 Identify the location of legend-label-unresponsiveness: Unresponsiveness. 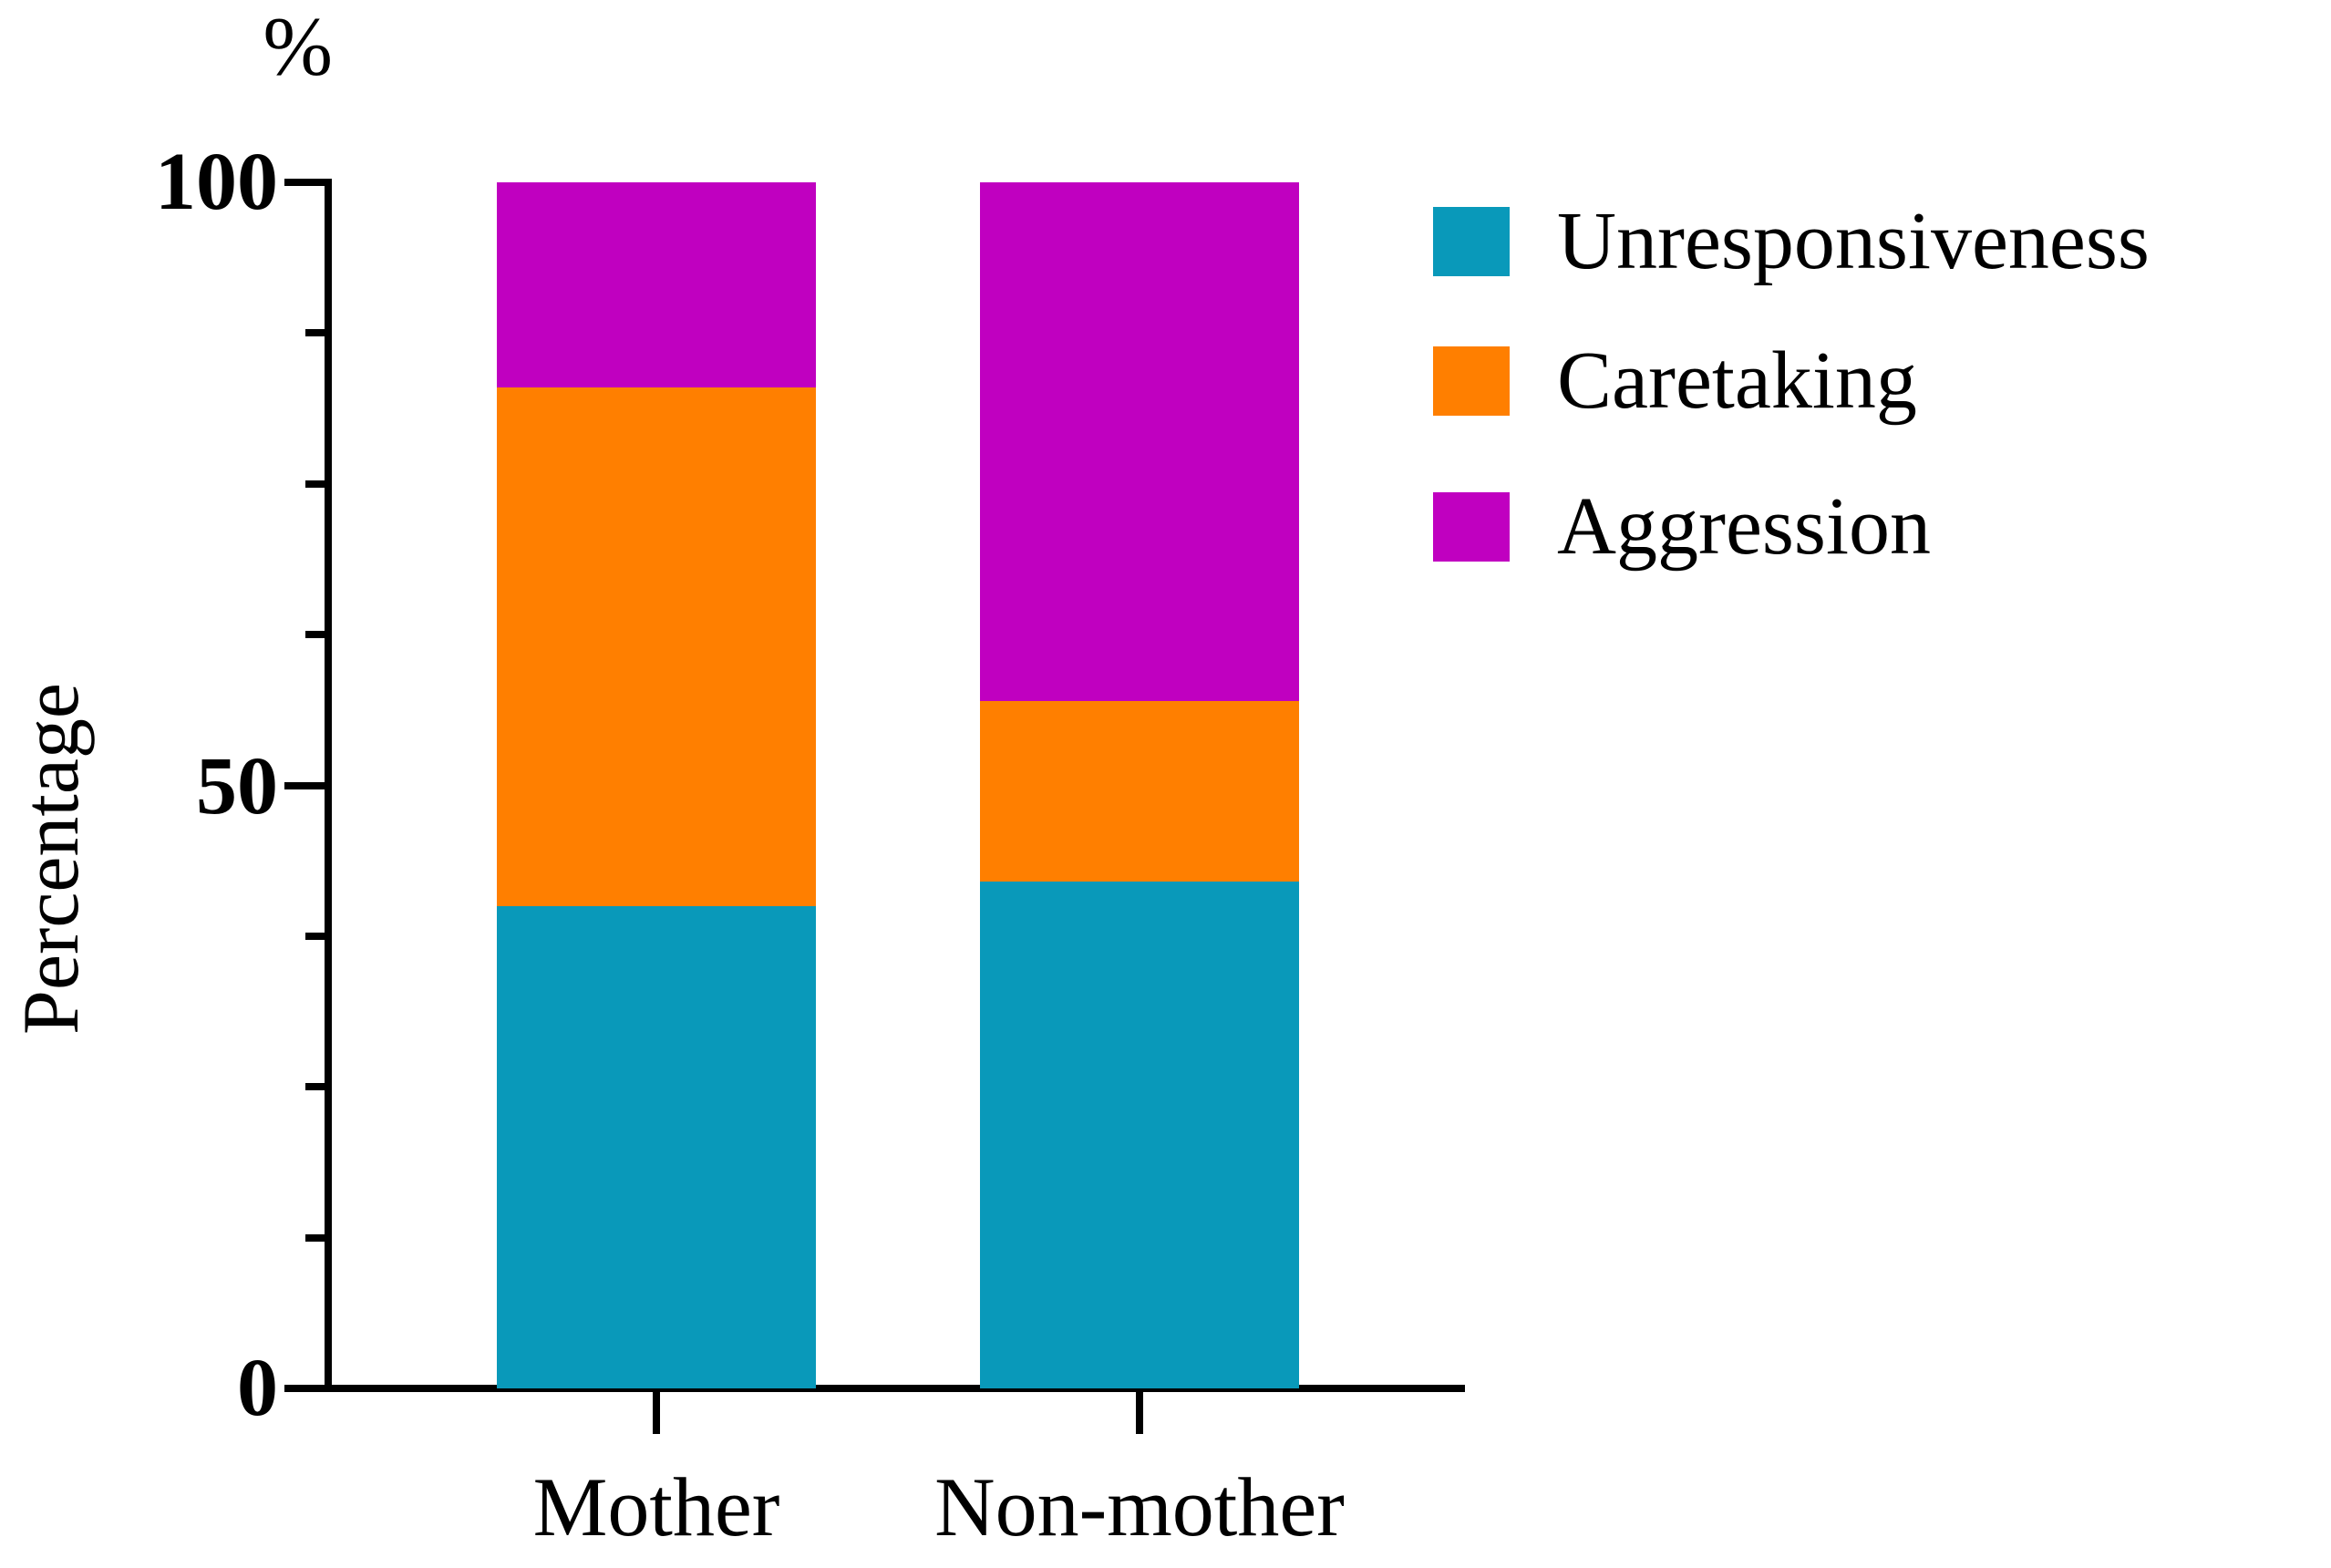
(1853, 241).